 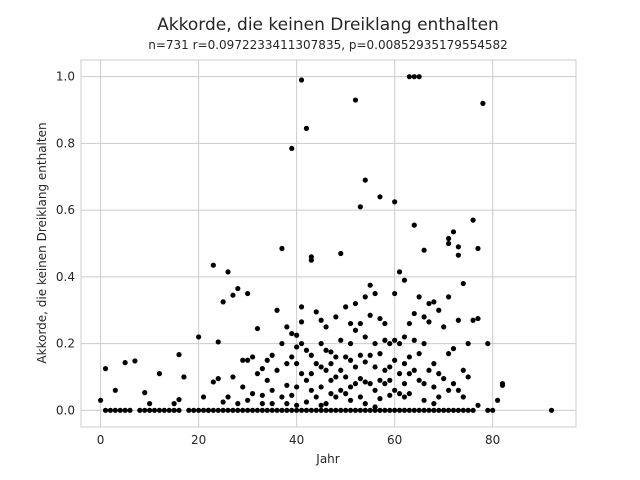 What do you see at coordinates (65, 143) in the screenshot?
I see `y-tick-label: 0.8` at bounding box center [65, 143].